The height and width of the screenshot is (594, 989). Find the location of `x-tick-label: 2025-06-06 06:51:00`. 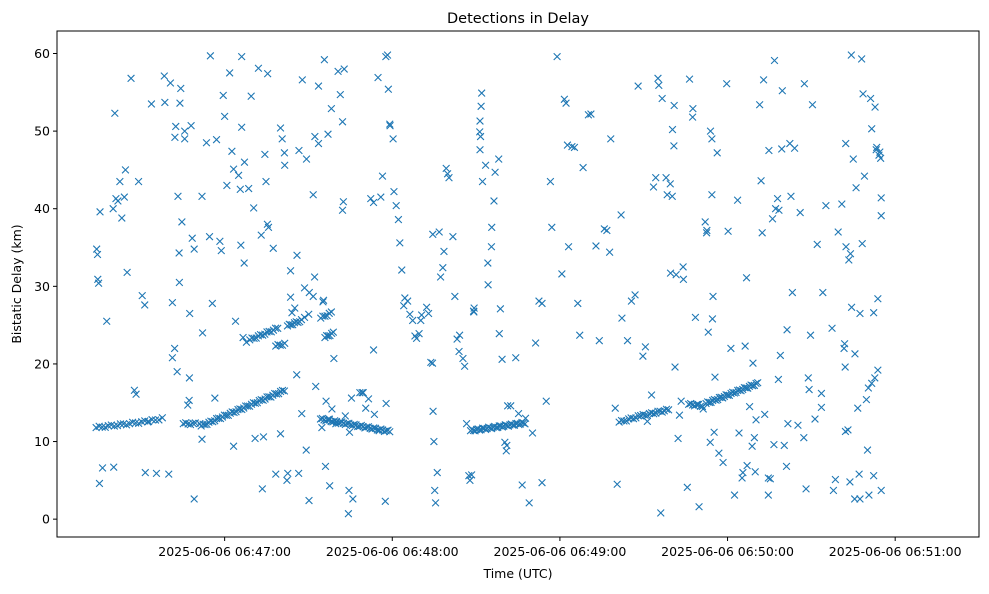

x-tick-label: 2025-06-06 06:51:00 is located at coordinates (895, 551).